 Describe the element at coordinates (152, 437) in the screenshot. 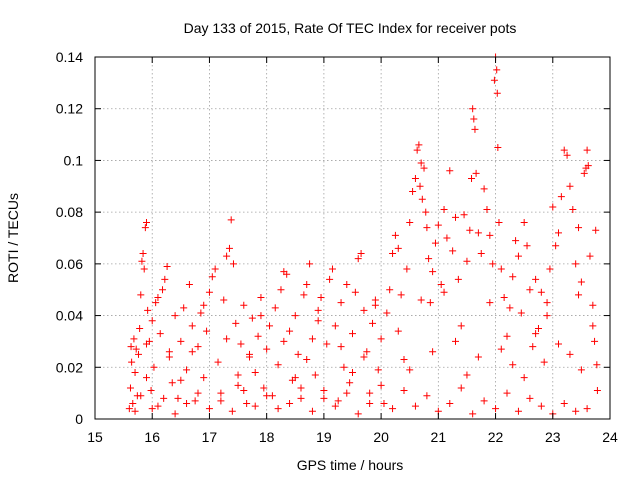

I see `x-tick-label: 16` at that location.